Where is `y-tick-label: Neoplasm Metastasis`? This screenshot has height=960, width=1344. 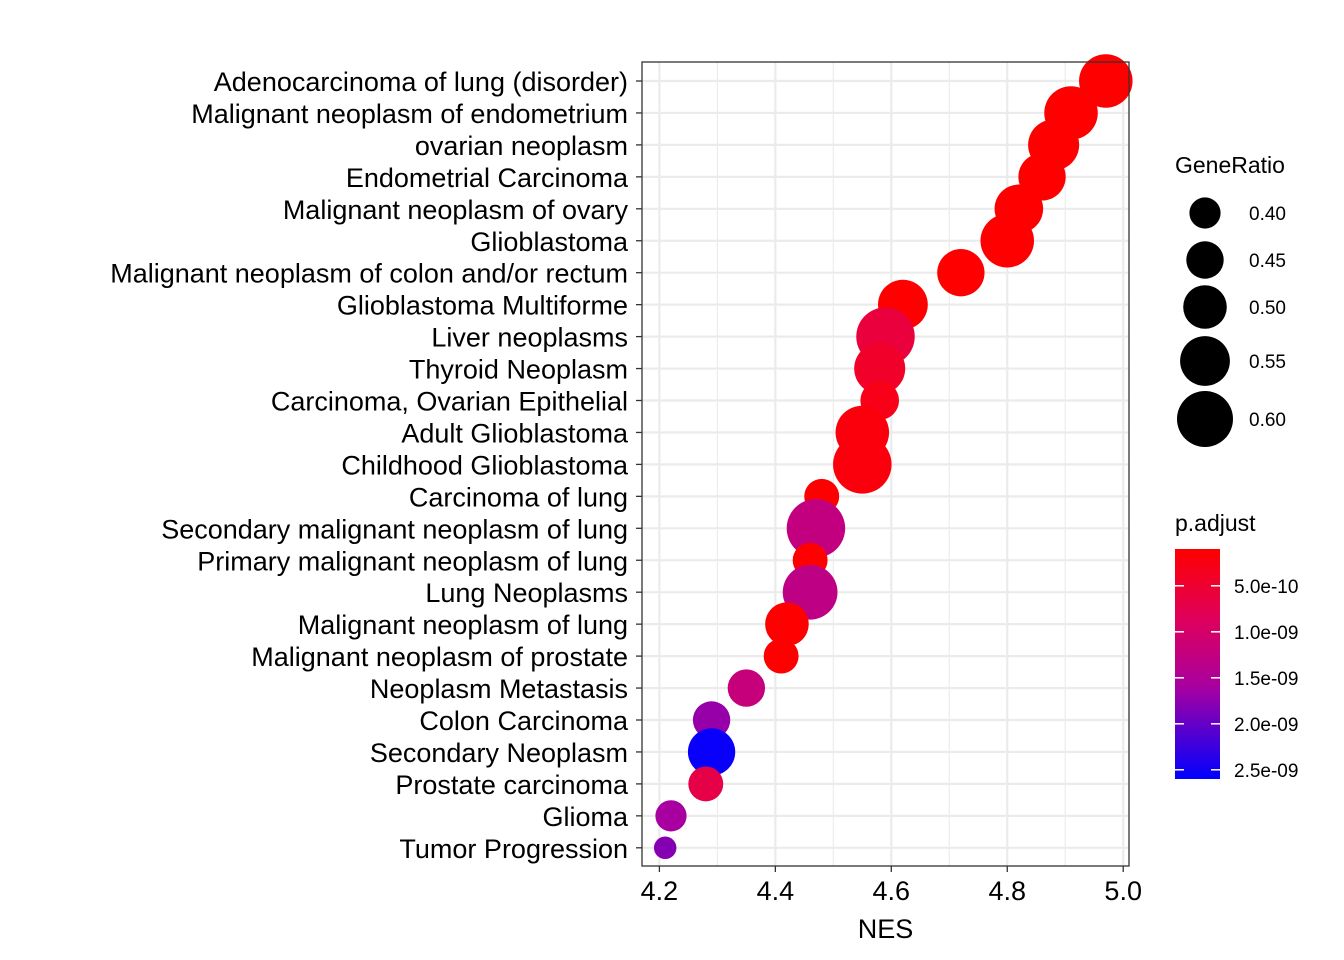
y-tick-label: Neoplasm Metastasis is located at coordinates (499, 689).